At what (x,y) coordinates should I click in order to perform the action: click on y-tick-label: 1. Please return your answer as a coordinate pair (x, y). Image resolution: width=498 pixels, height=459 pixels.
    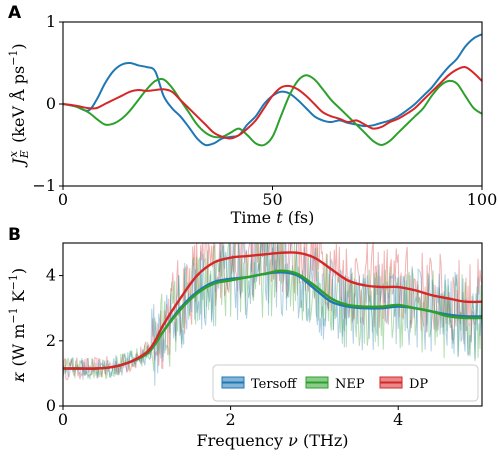
    Looking at the image, I should click on (51, 21).